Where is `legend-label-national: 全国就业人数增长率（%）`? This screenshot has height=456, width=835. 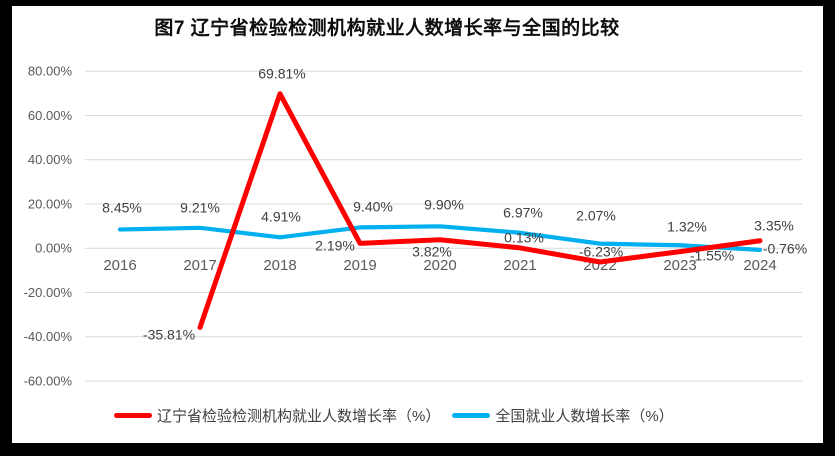
legend-label-national: 全国就业人数增长率（%） is located at coordinates (584, 416).